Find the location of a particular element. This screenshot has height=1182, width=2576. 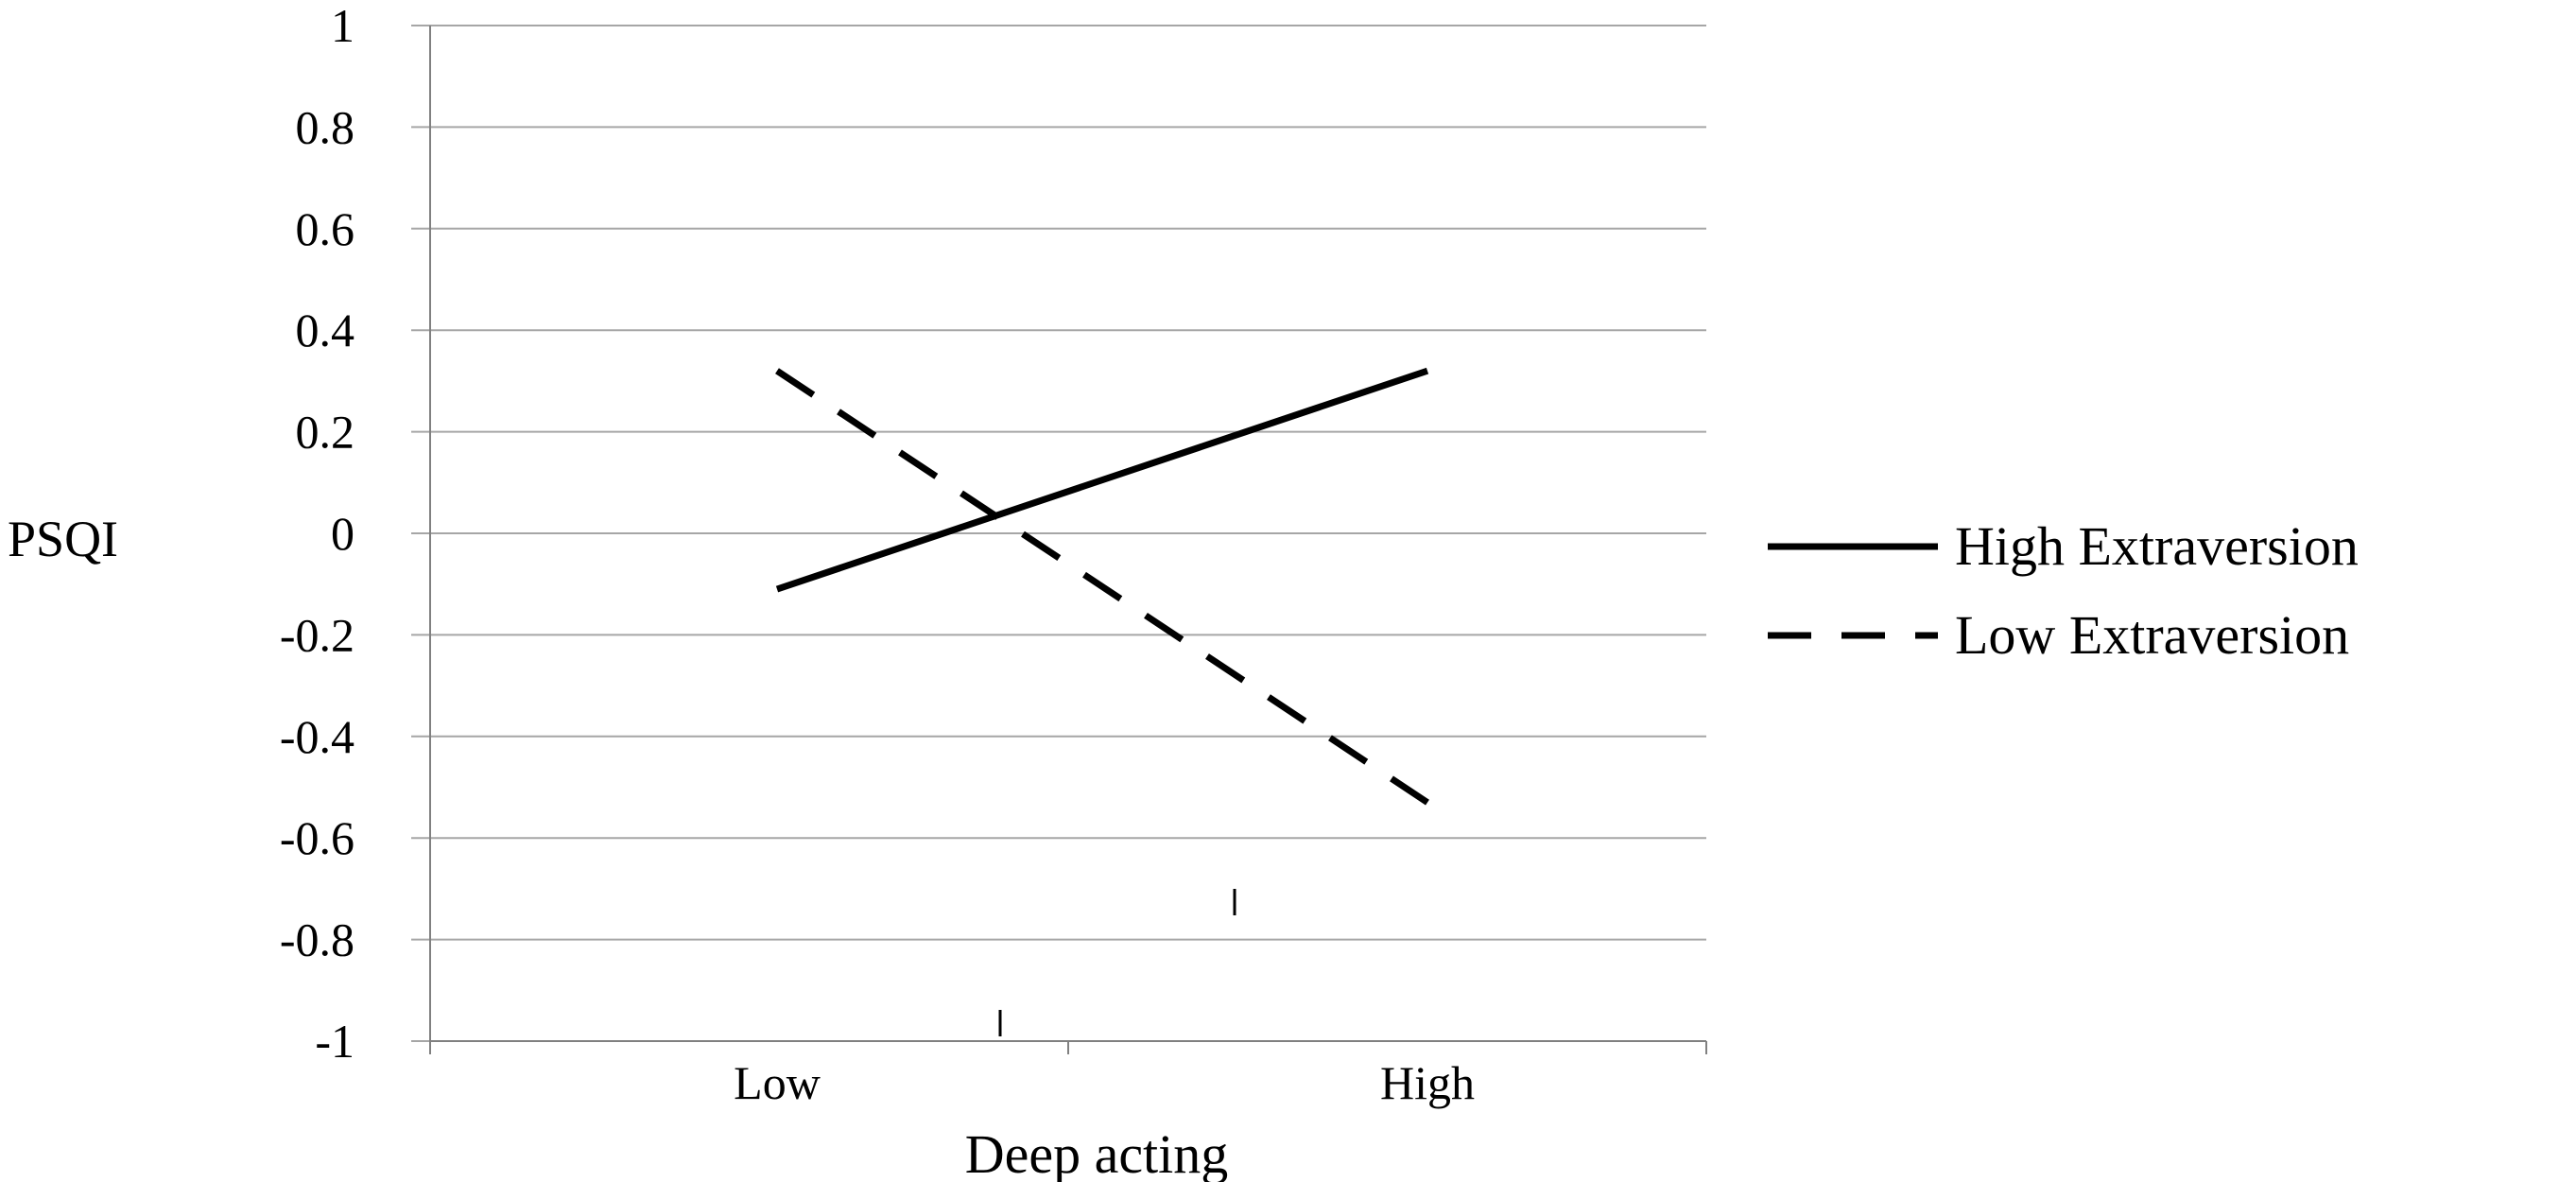

legend-item-low-extraversion: Low Extraversion is located at coordinates (2058, 635).